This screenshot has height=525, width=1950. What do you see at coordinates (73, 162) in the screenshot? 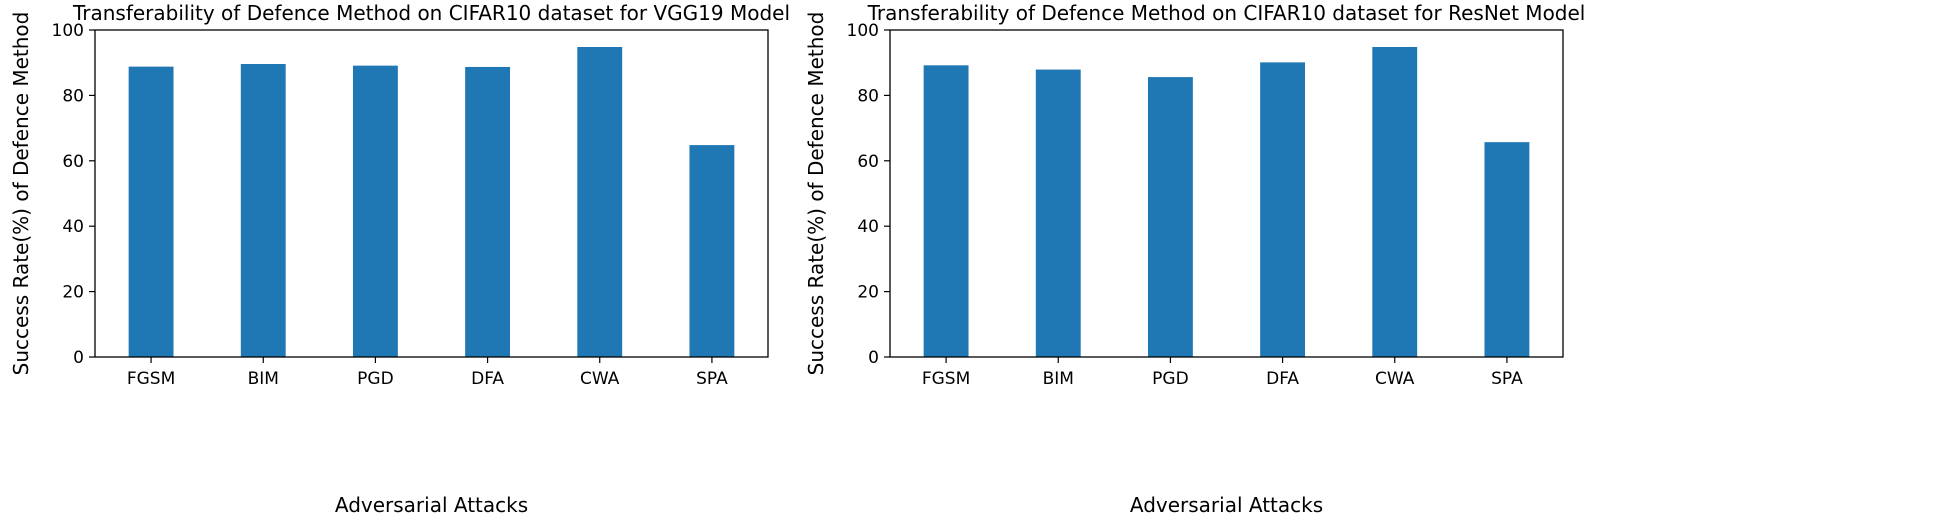
I see `y-tick-label-vgg19-60: 60` at bounding box center [73, 162].